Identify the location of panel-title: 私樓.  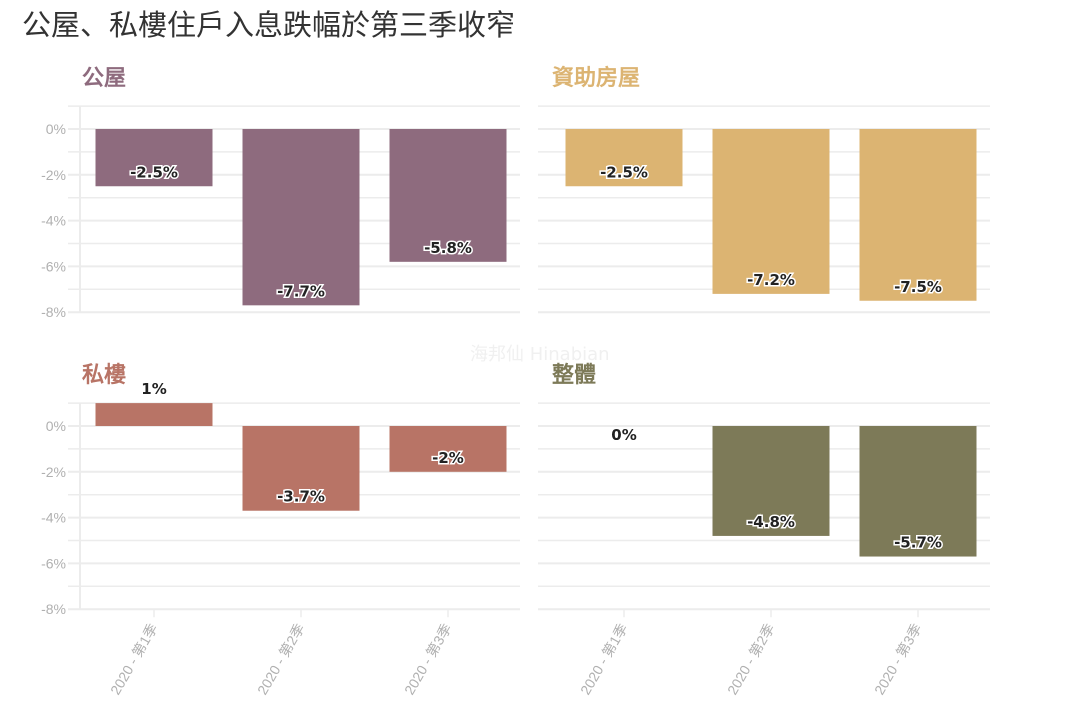
(104, 375).